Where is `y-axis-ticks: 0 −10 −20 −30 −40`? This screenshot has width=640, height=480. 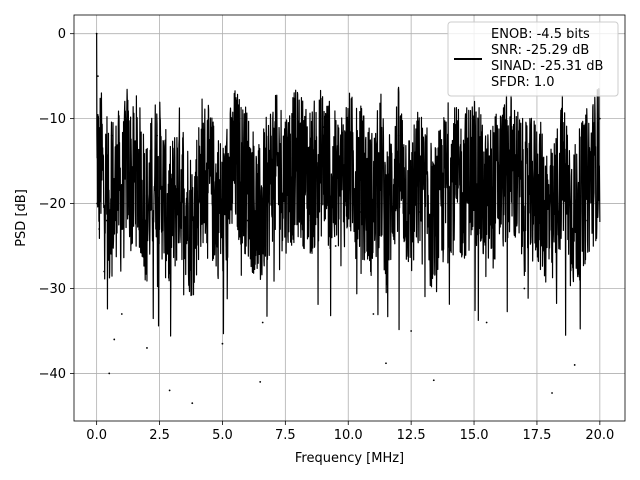 y-axis-ticks: 0 −10 −20 −30 −40 is located at coordinates (56, 204).